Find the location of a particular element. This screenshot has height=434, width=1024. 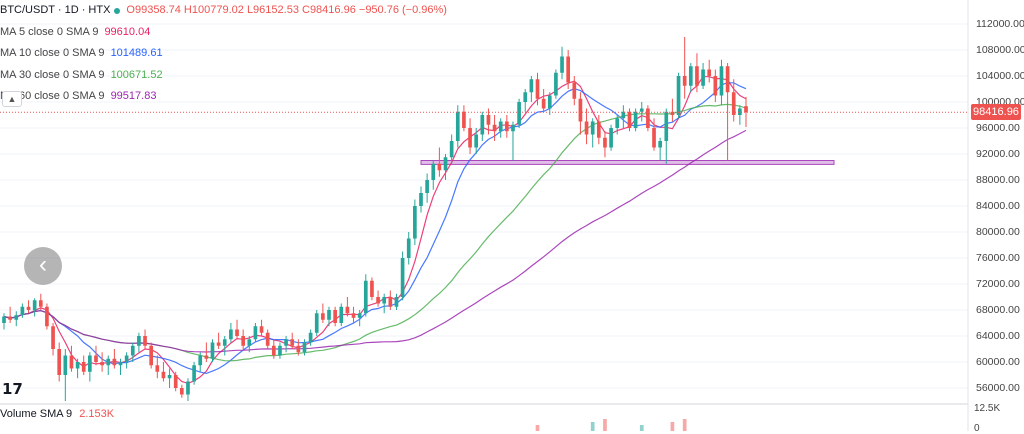

price-axis-label: 68000.00 is located at coordinates (998, 310).